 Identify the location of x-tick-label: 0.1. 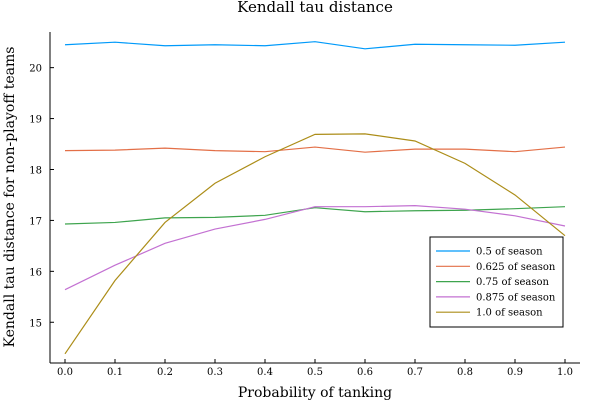
(115, 372).